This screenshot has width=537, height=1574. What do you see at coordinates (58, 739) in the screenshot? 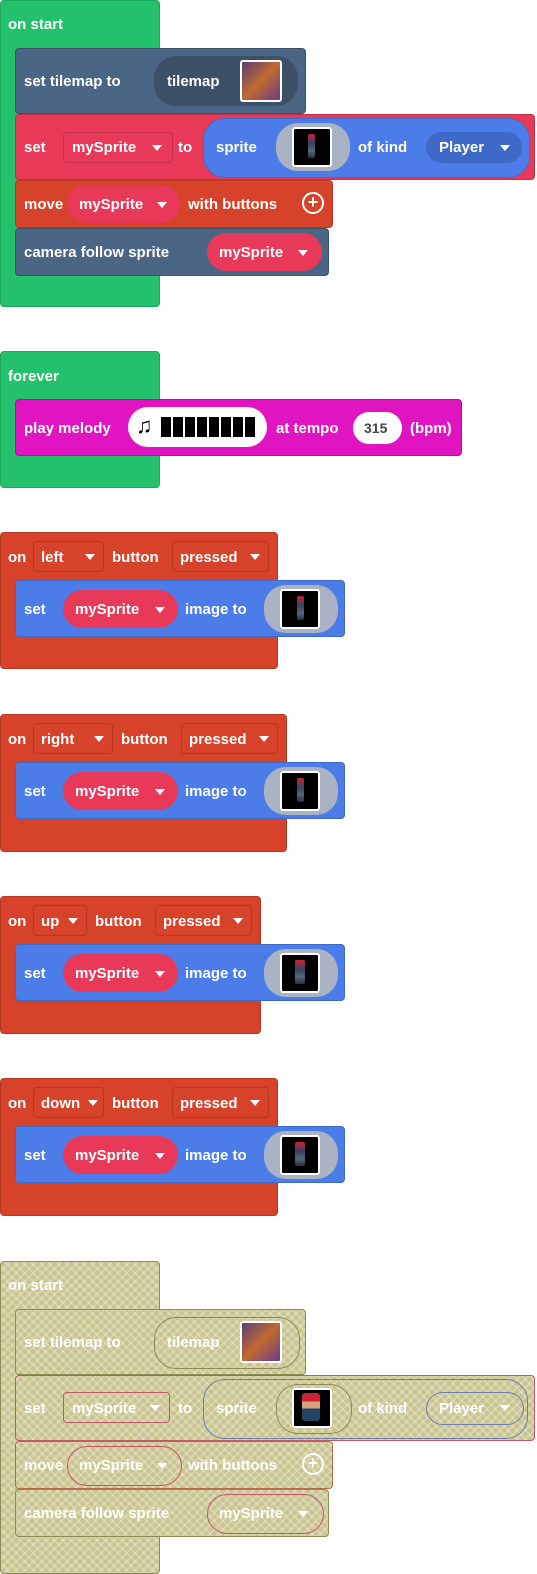
I see `button-value: right` at bounding box center [58, 739].